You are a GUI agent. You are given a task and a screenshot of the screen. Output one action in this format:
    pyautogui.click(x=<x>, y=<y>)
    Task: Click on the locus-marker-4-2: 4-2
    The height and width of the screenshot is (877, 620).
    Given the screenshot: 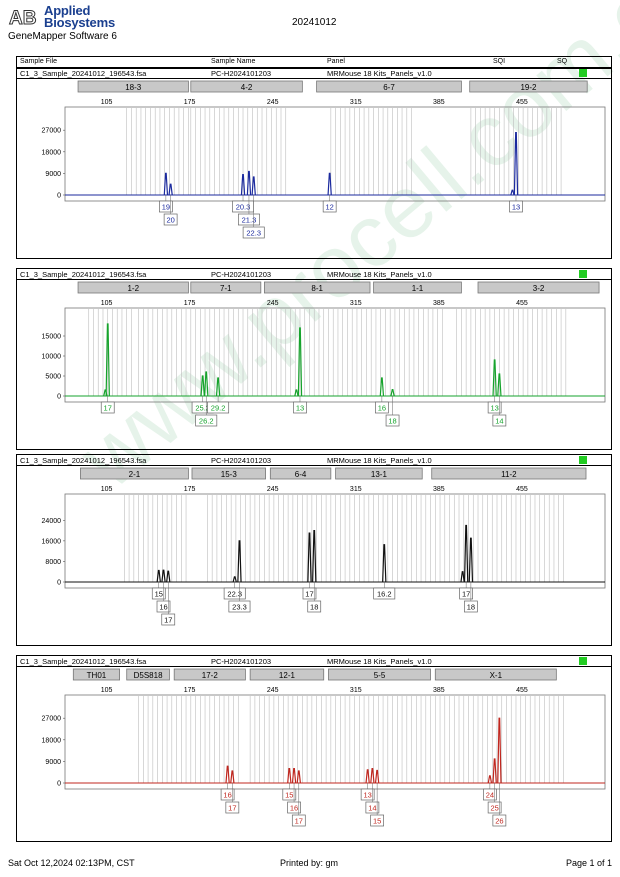 What is the action you would take?
    pyautogui.click(x=246, y=86)
    